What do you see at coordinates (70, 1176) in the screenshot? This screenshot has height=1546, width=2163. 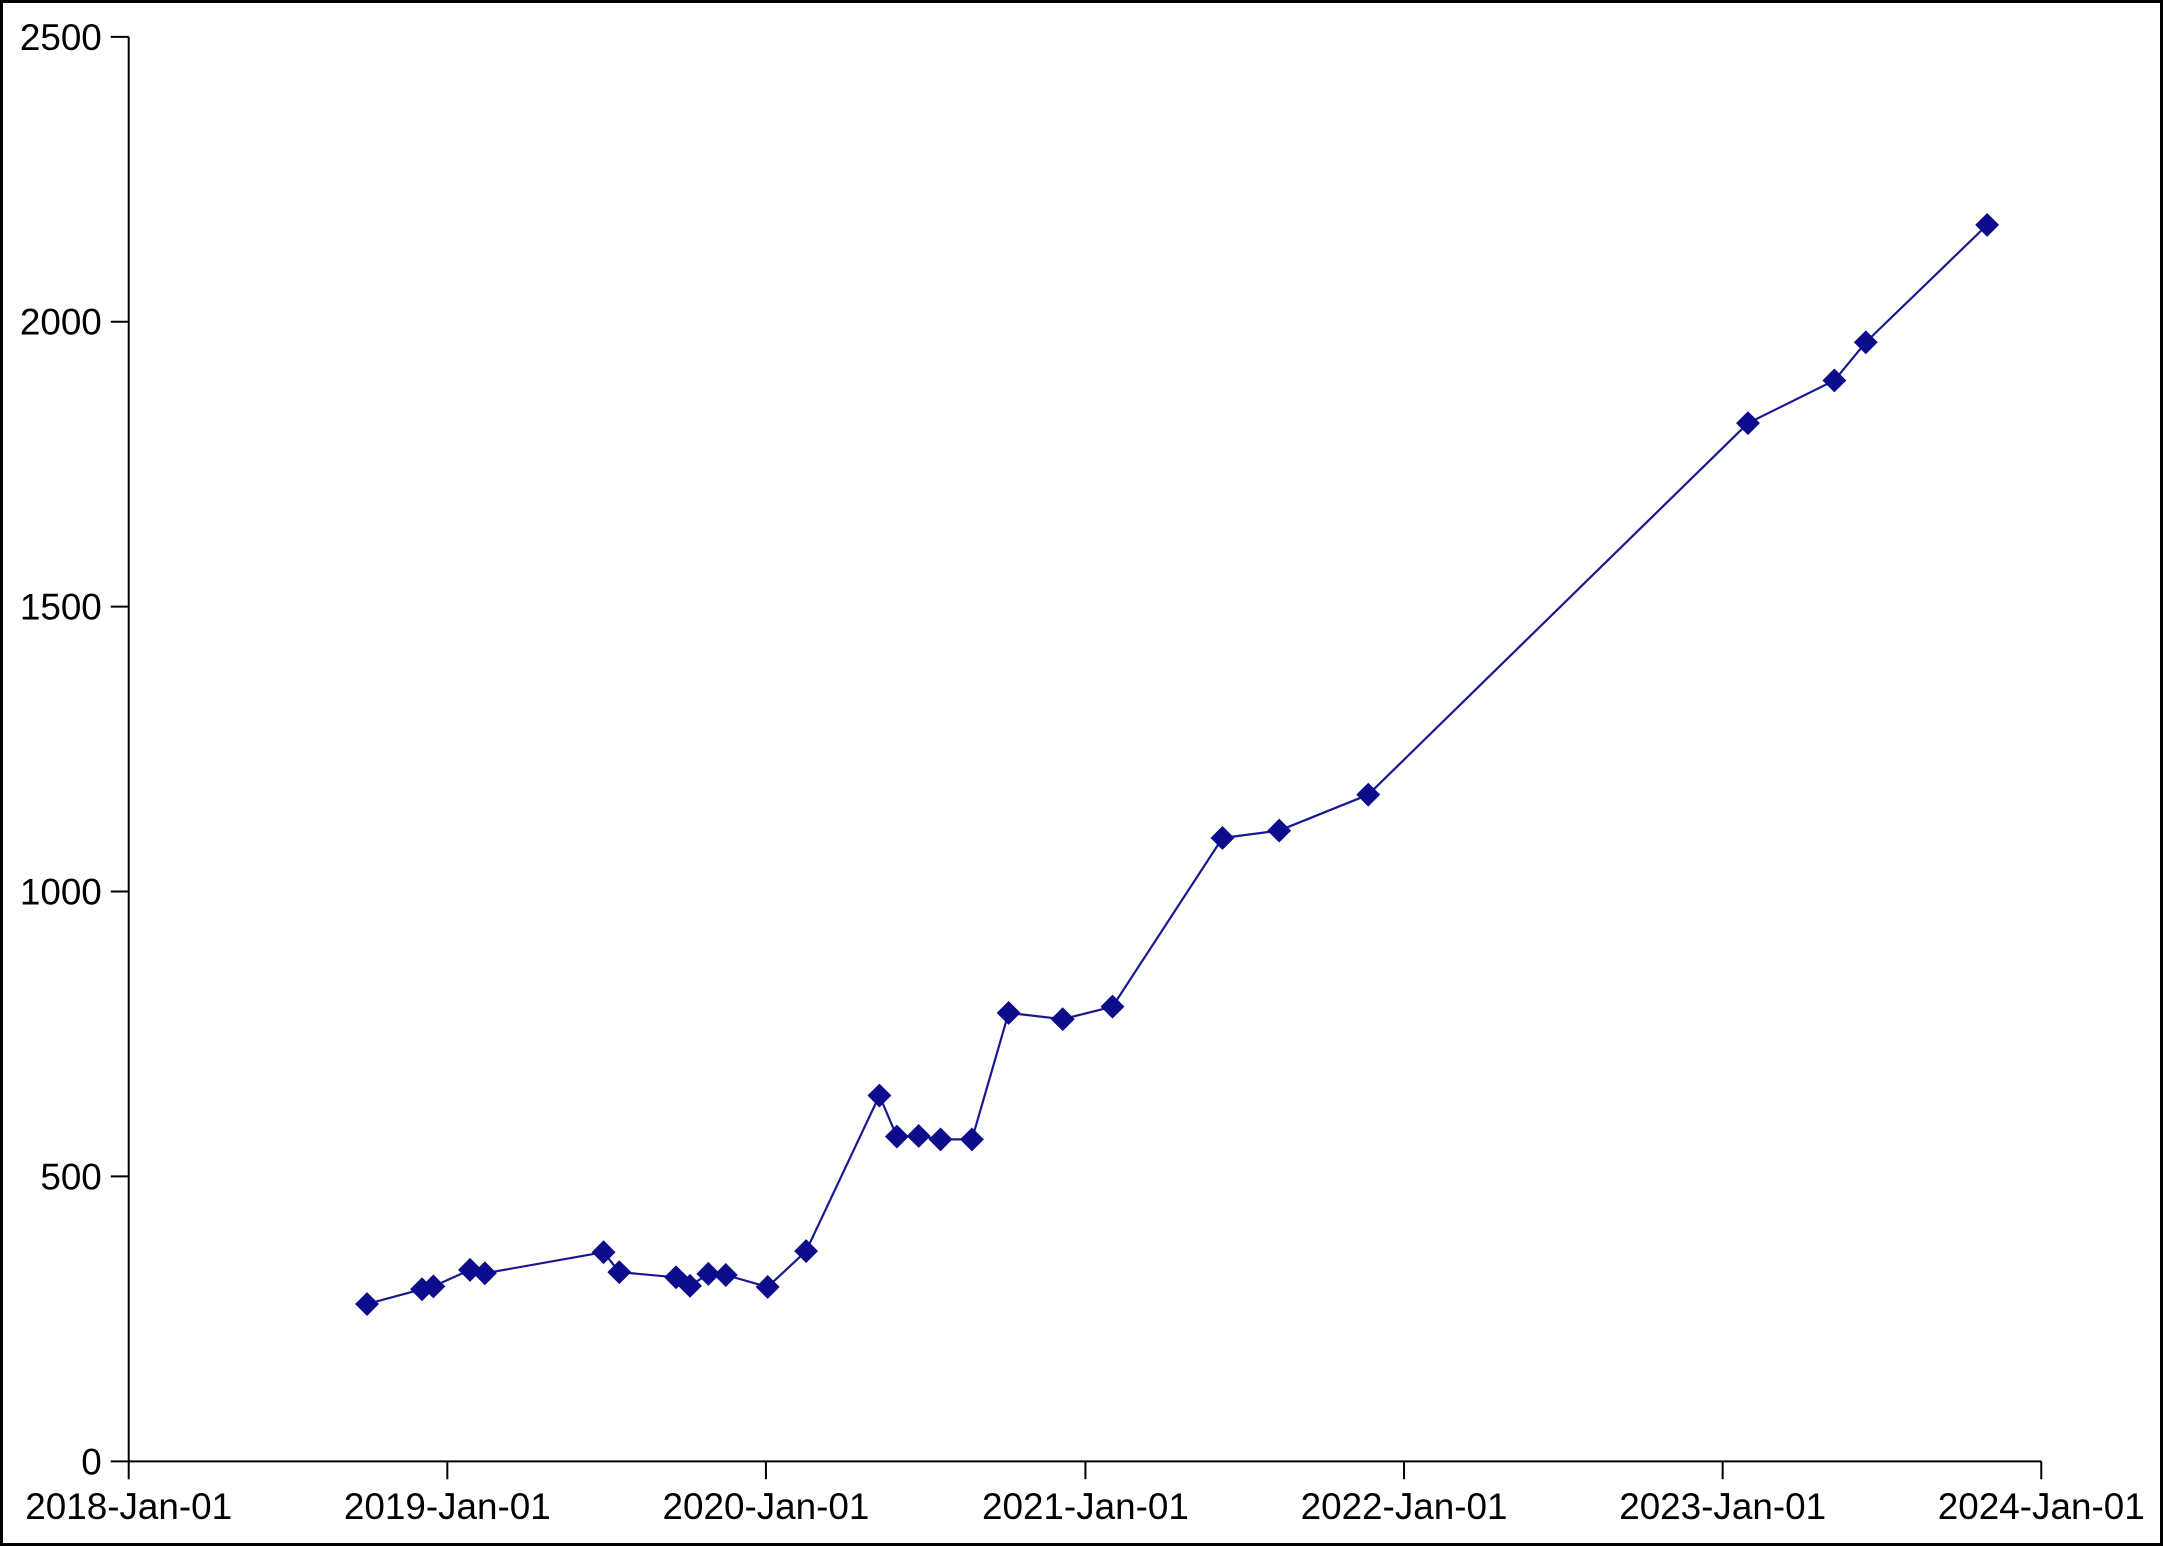 I see `y-tick-label: 500` at bounding box center [70, 1176].